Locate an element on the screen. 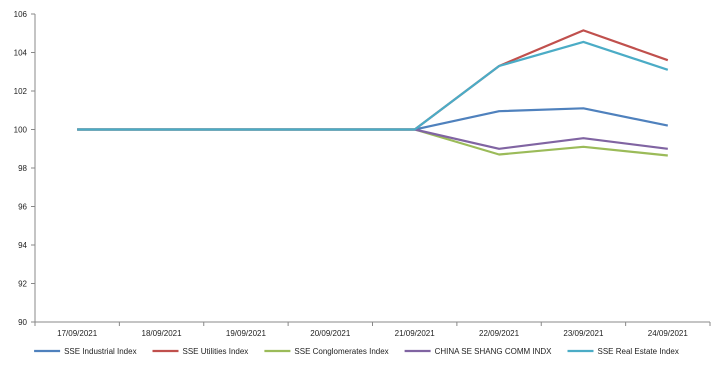 The height and width of the screenshot is (366, 713). legend-item: CHINA SE SHANG COMM INDX is located at coordinates (478, 351).